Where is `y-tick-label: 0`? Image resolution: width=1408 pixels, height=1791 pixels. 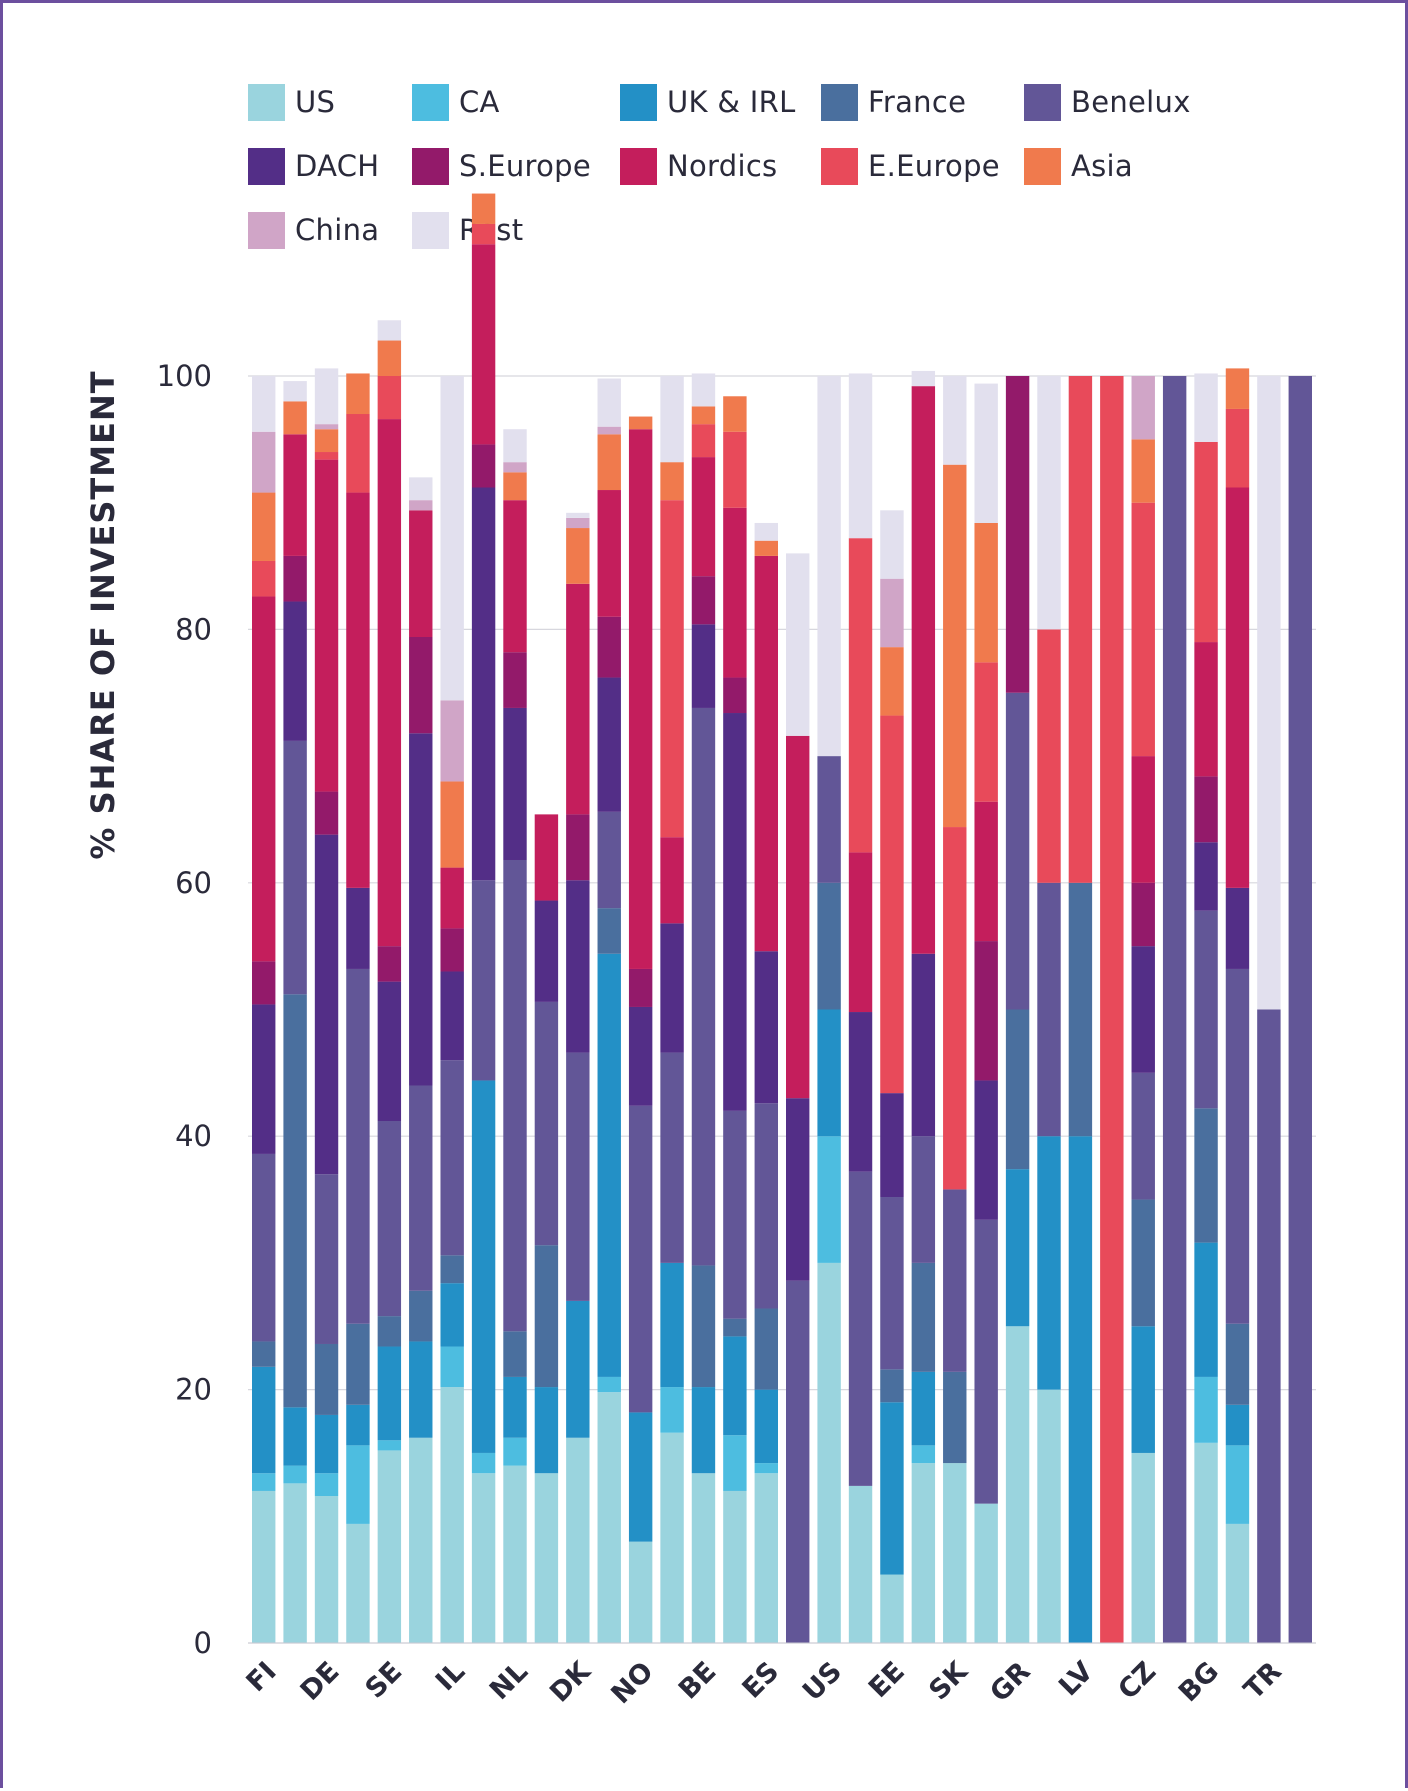
y-tick-label: 0 is located at coordinates (203, 1643).